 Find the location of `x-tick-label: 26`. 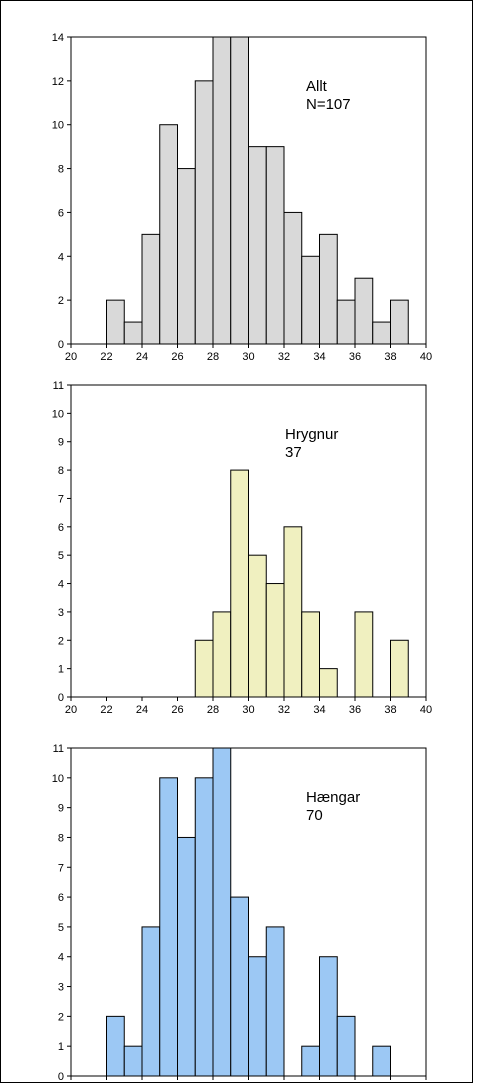

x-tick-label: 26 is located at coordinates (177, 357).